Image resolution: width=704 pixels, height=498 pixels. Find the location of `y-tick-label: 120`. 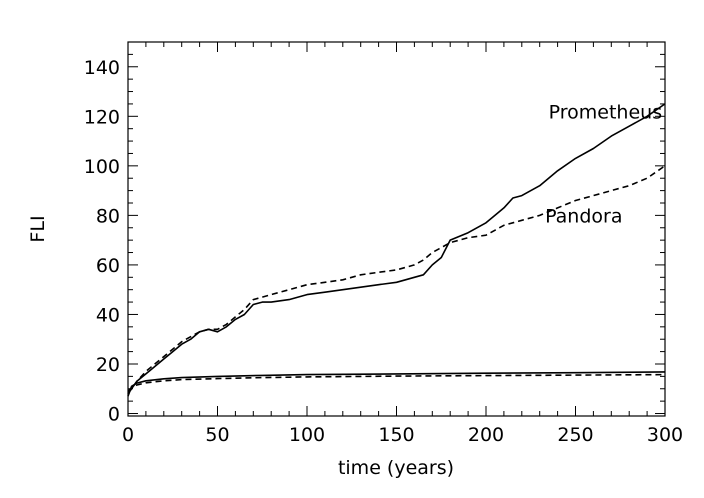

y-tick-label: 120 is located at coordinates (102, 117).